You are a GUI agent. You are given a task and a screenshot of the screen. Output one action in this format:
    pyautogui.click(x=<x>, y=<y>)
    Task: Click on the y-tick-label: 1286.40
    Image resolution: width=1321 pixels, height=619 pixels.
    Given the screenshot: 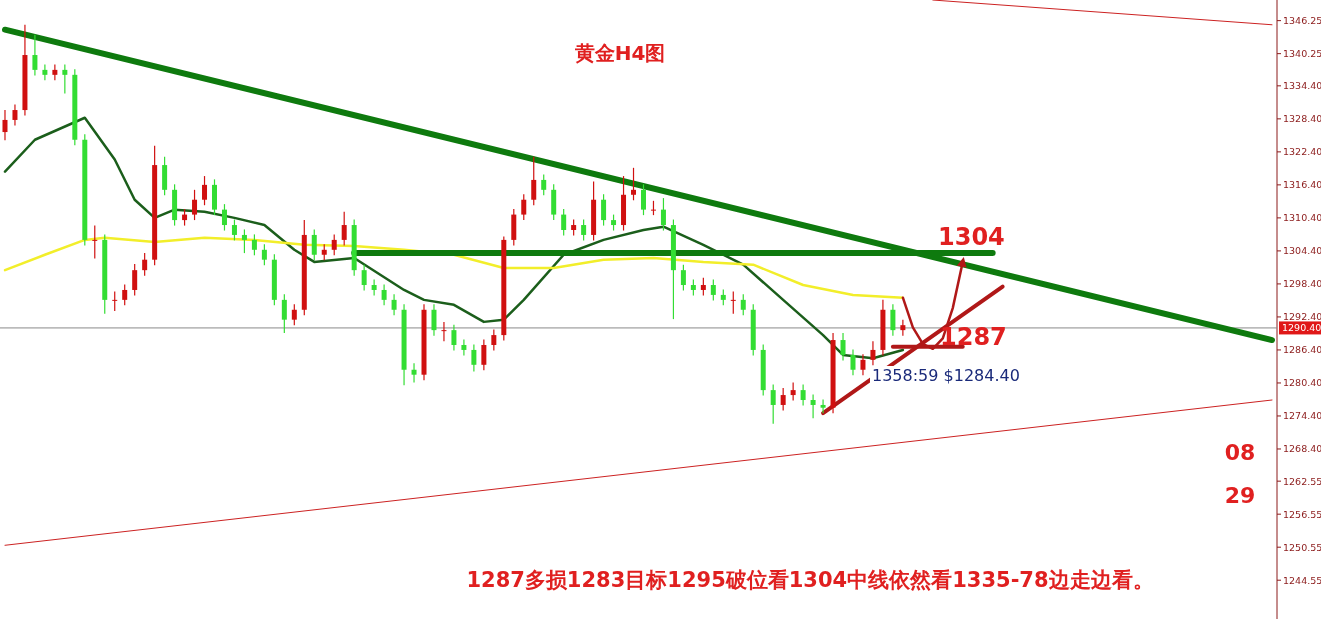 What is the action you would take?
    pyautogui.click(x=1302, y=350)
    